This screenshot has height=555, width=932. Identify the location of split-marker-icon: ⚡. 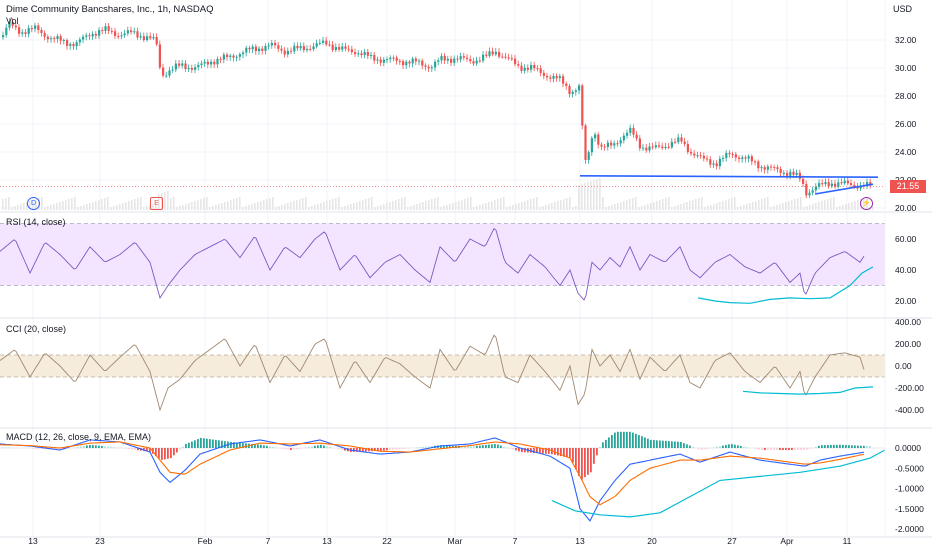
(866, 203).